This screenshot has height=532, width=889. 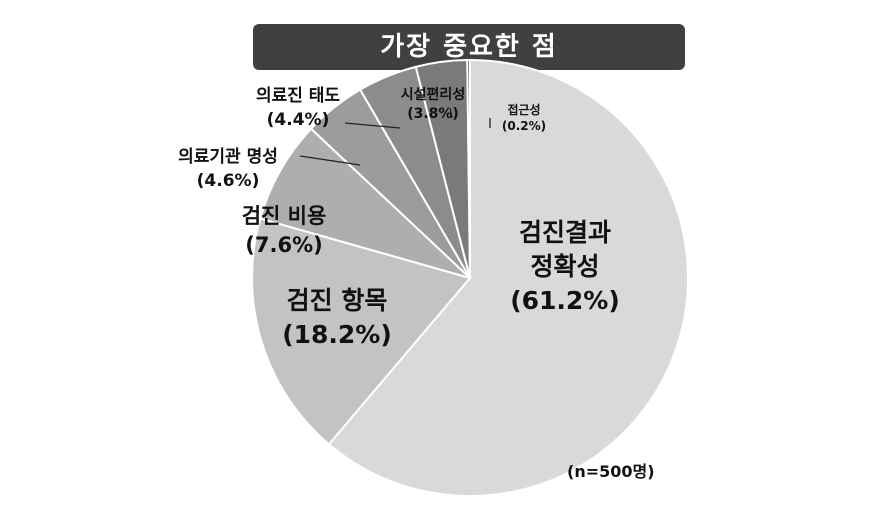 I want to click on slice-label-access: 접근성 (0.2%), so click(x=524, y=118).